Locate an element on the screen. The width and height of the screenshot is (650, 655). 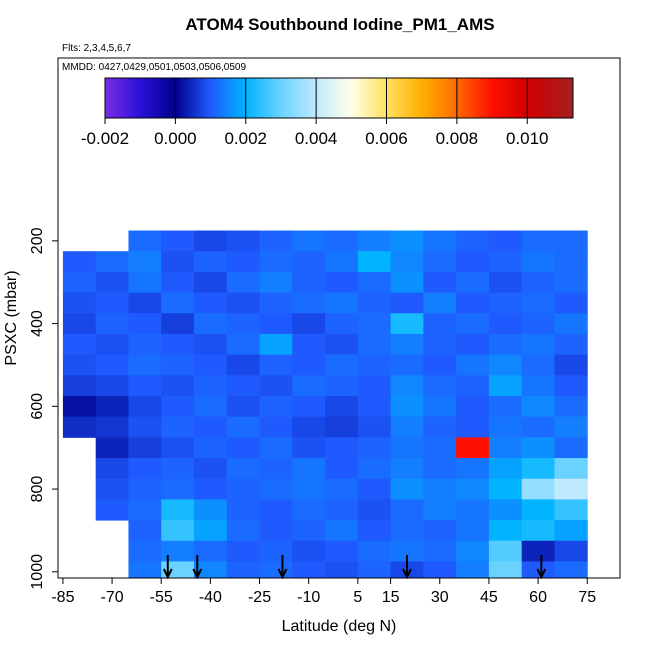
x-tick-label: -25 is located at coordinates (259, 597).